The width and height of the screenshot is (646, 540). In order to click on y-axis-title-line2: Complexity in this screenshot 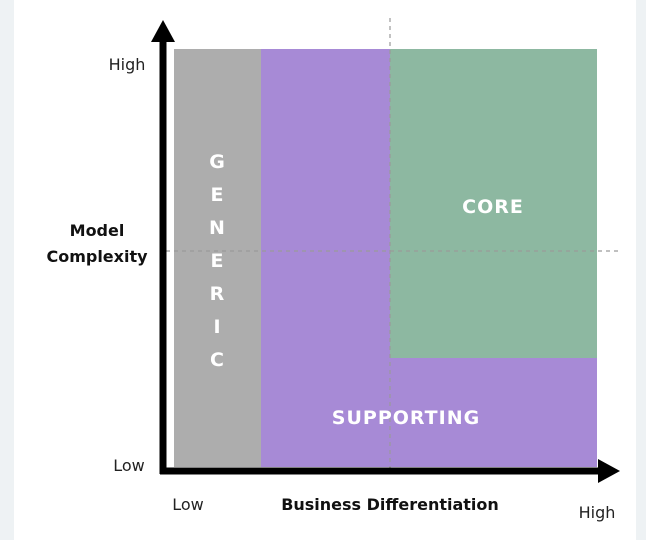, I will do `click(97, 256)`.